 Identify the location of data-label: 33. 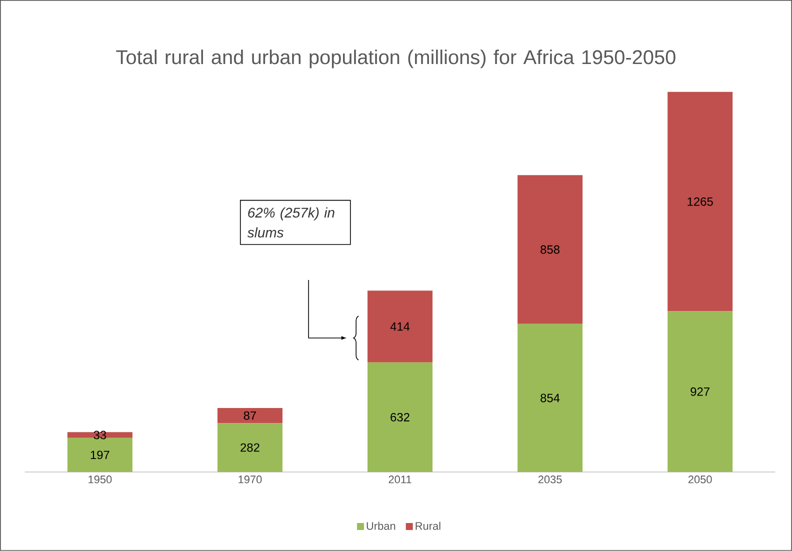
(100, 435).